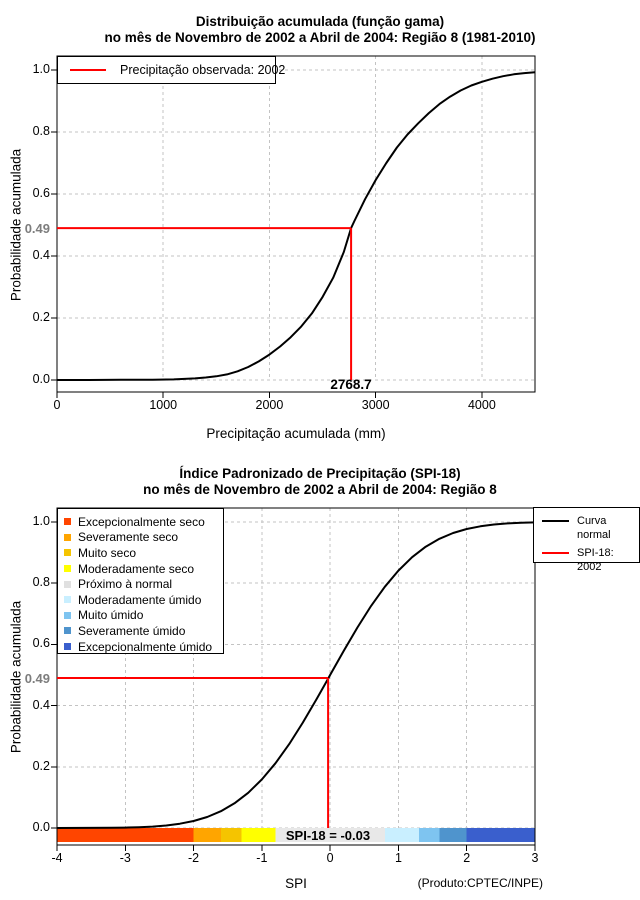  I want to click on spi-line-legend: Curva normal SPI-18: 2002, so click(586, 540).